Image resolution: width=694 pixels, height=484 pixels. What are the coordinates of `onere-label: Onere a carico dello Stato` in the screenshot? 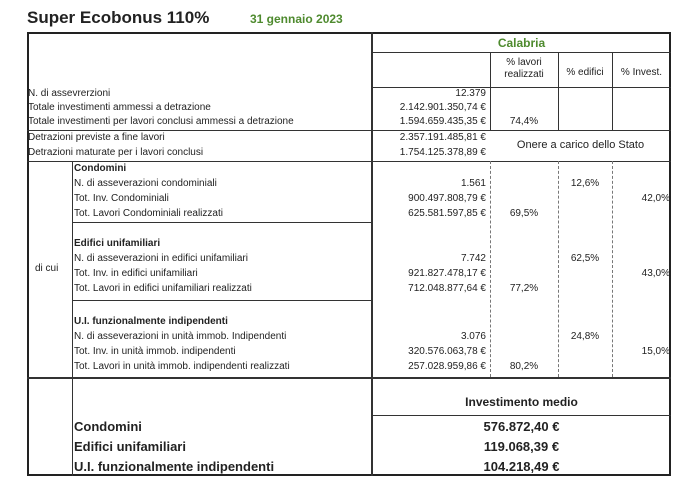 It's located at (580, 145).